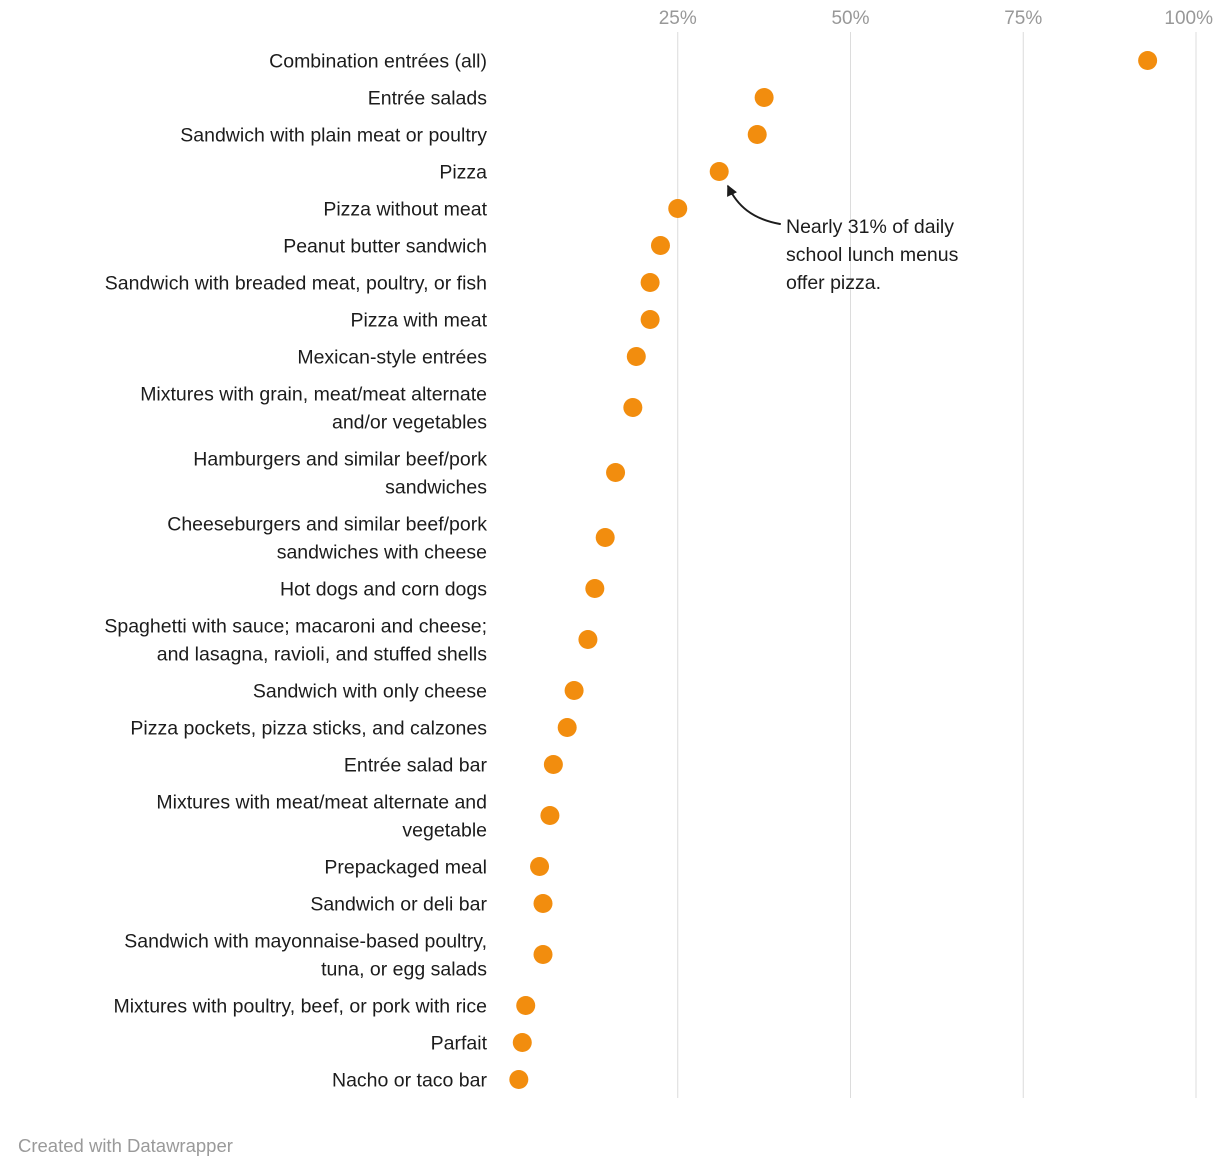 This screenshot has height=1170, width=1220. Describe the element at coordinates (125, 1145) in the screenshot. I see `datawrapper-attribution-link: Created with Datawrapper` at that location.